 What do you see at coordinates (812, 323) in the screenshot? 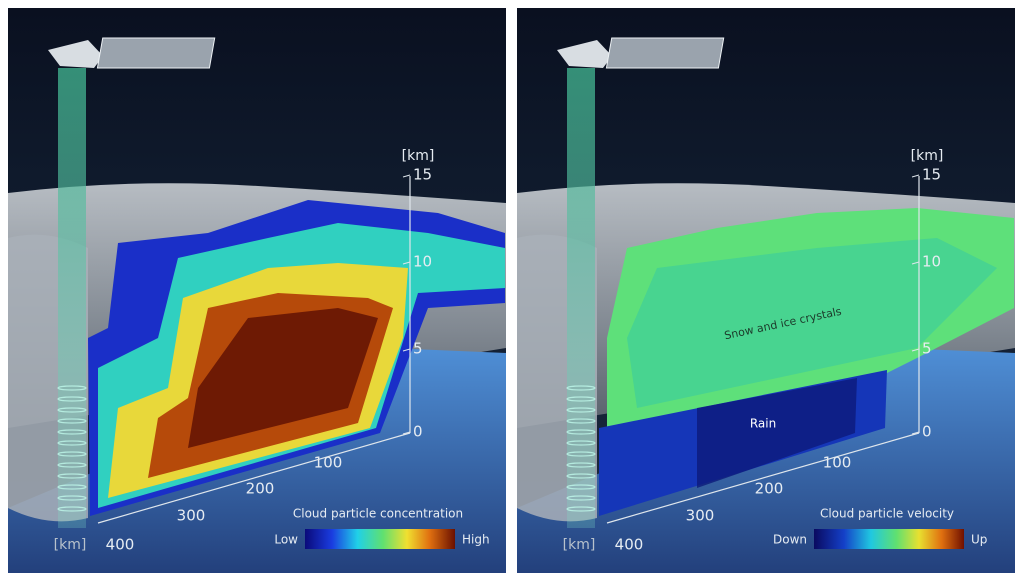
I see `curtain-ice-edge` at bounding box center [812, 323].